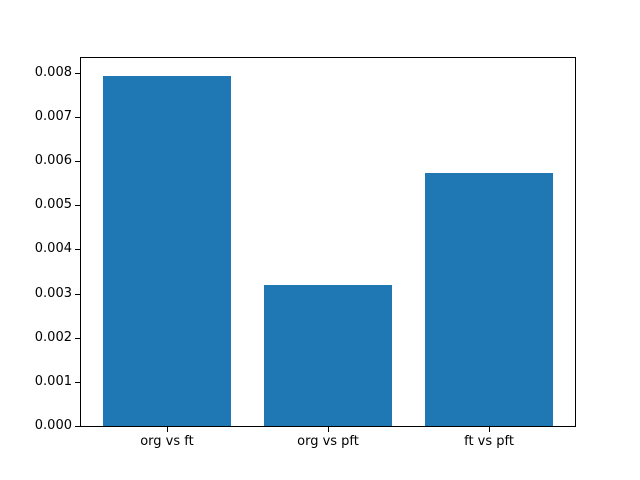 The height and width of the screenshot is (480, 640). Describe the element at coordinates (53, 381) in the screenshot. I see `y-tick-label: 0.001` at that location.